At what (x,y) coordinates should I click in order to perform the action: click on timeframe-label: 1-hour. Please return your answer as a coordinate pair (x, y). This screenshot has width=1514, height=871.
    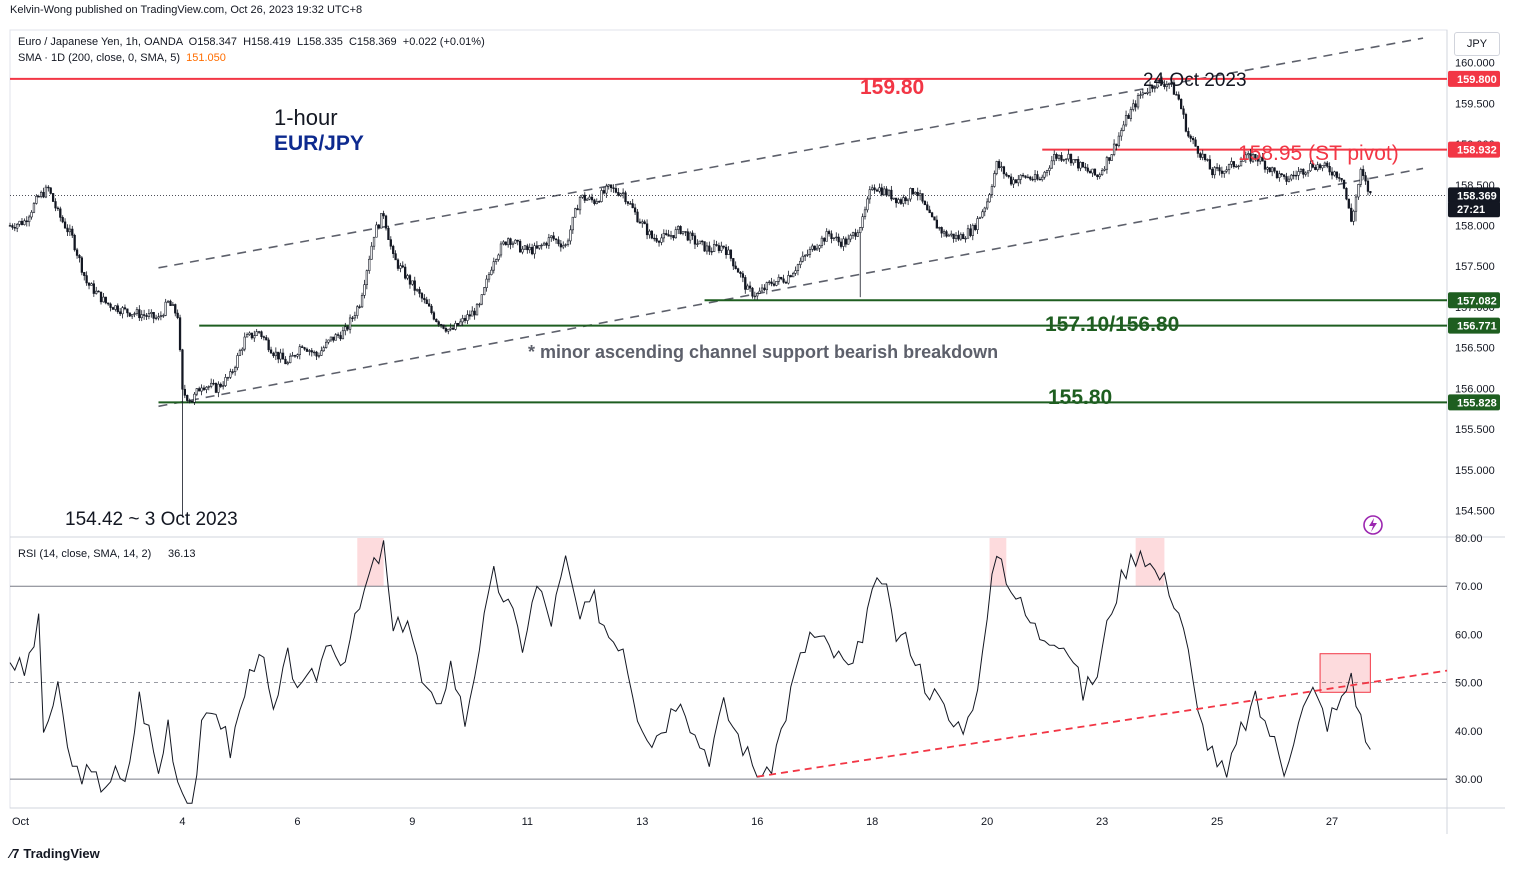
    Looking at the image, I should click on (306, 117).